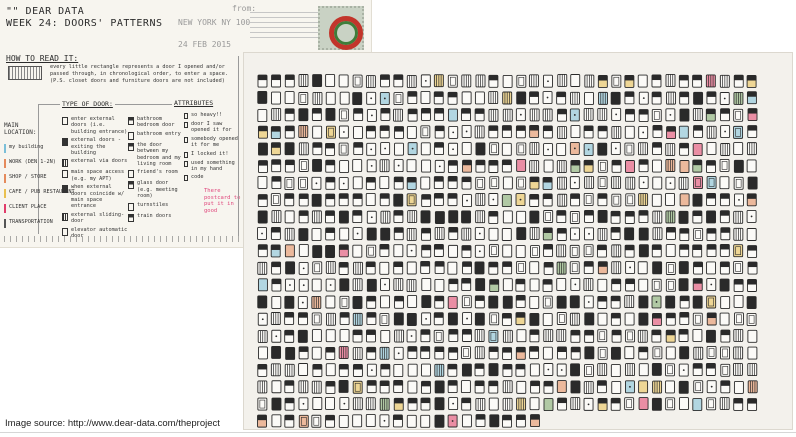 This screenshot has width=796, height=437. What do you see at coordinates (153, 204) in the screenshot?
I see `legend-label: turnstiles` at bounding box center [153, 204].